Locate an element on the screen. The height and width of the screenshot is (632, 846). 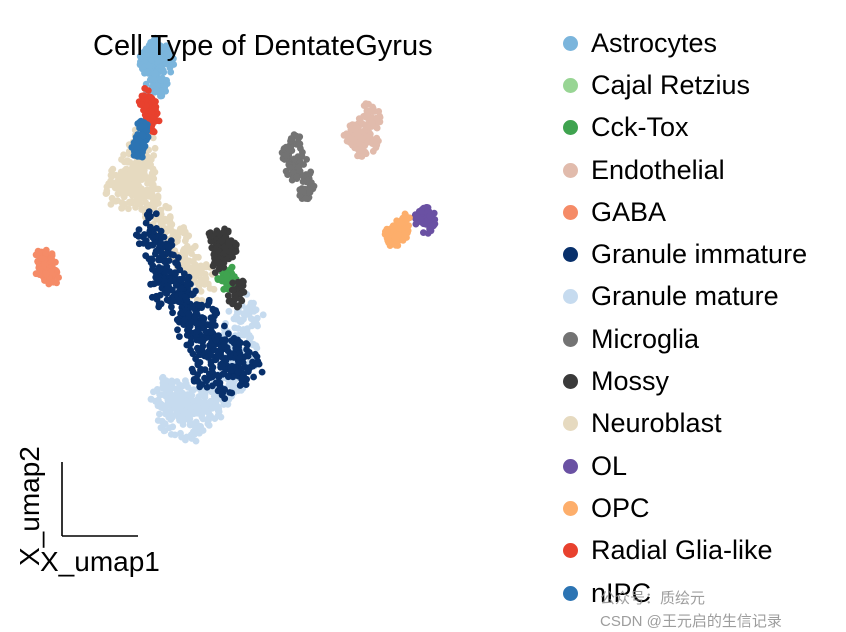
chart-title: Cell Type of DentateGyrus is located at coordinates (263, 46).